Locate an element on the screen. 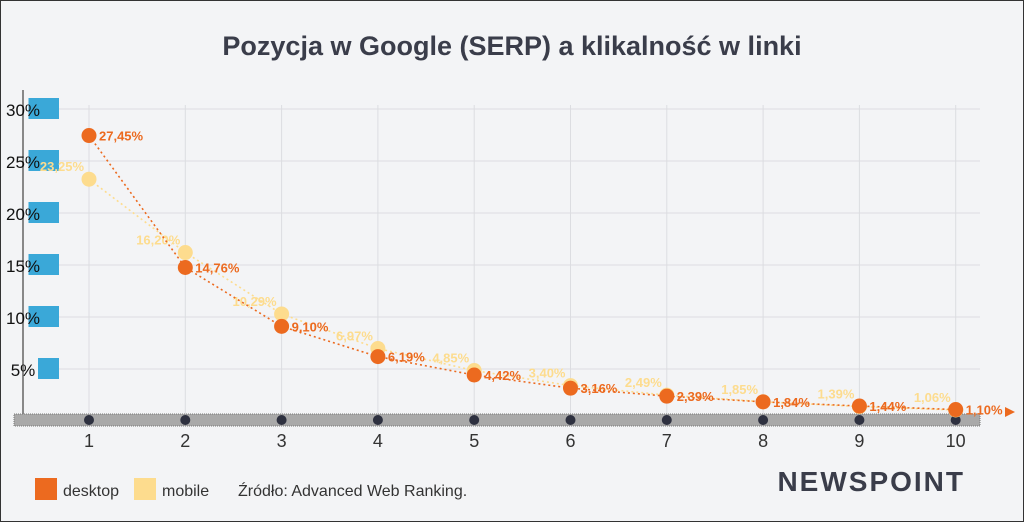 The image size is (1024, 522). data-label-desktop: 27,45% is located at coordinates (121, 136).